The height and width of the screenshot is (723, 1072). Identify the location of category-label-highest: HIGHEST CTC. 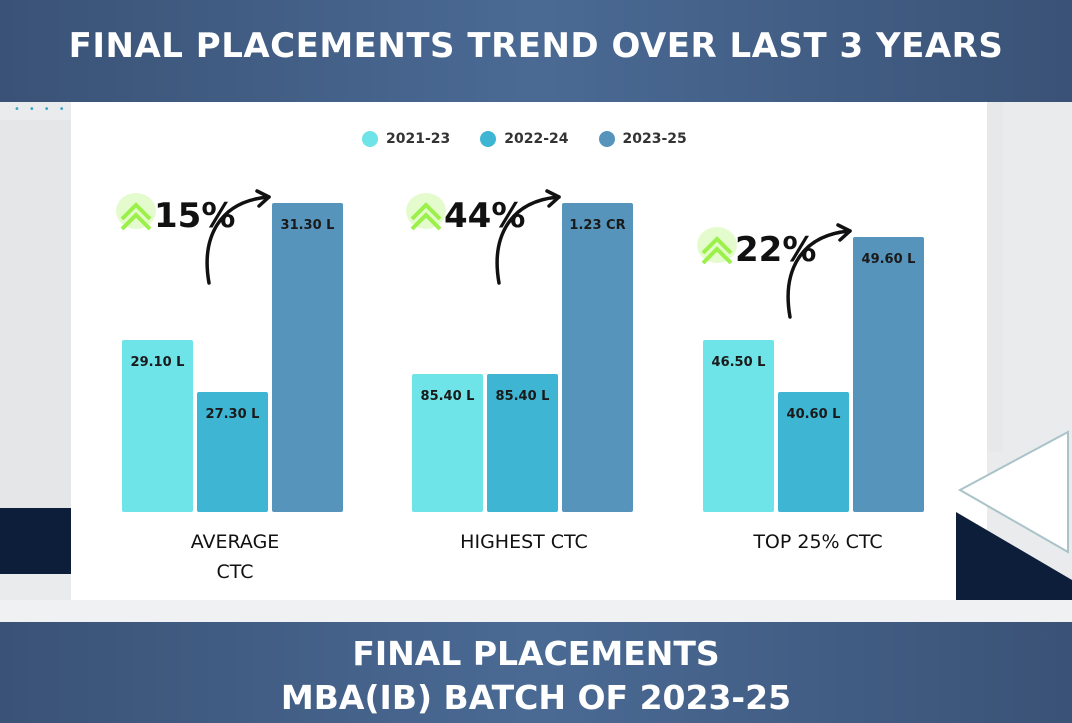
(524, 542).